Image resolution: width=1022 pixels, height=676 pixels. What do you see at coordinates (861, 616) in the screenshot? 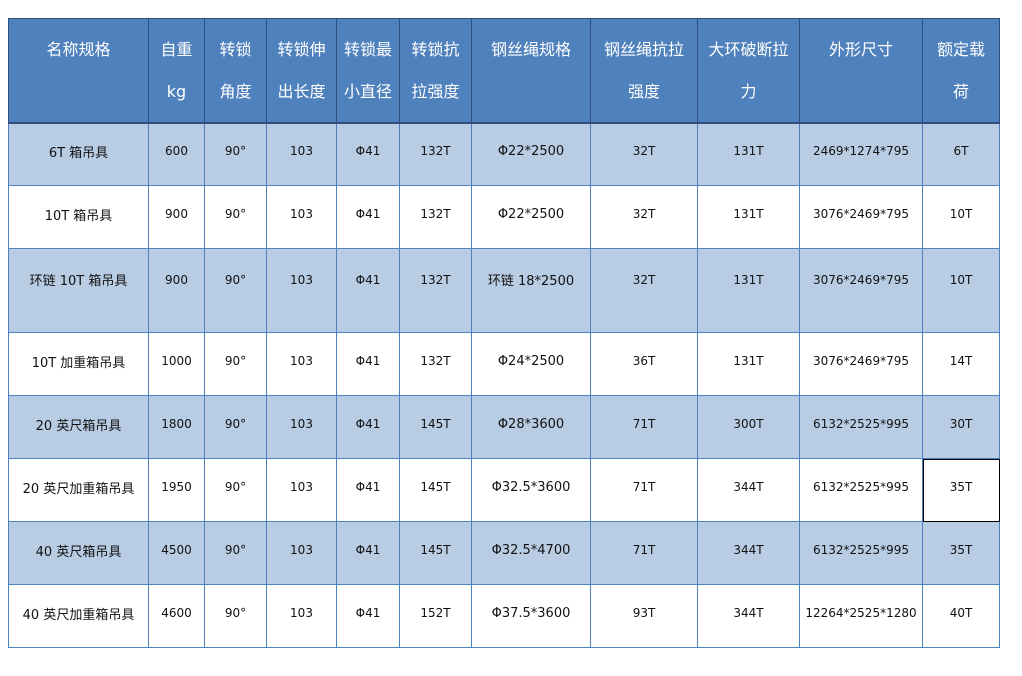
I see `table-cell: 12264*2525*1280` at bounding box center [861, 616].